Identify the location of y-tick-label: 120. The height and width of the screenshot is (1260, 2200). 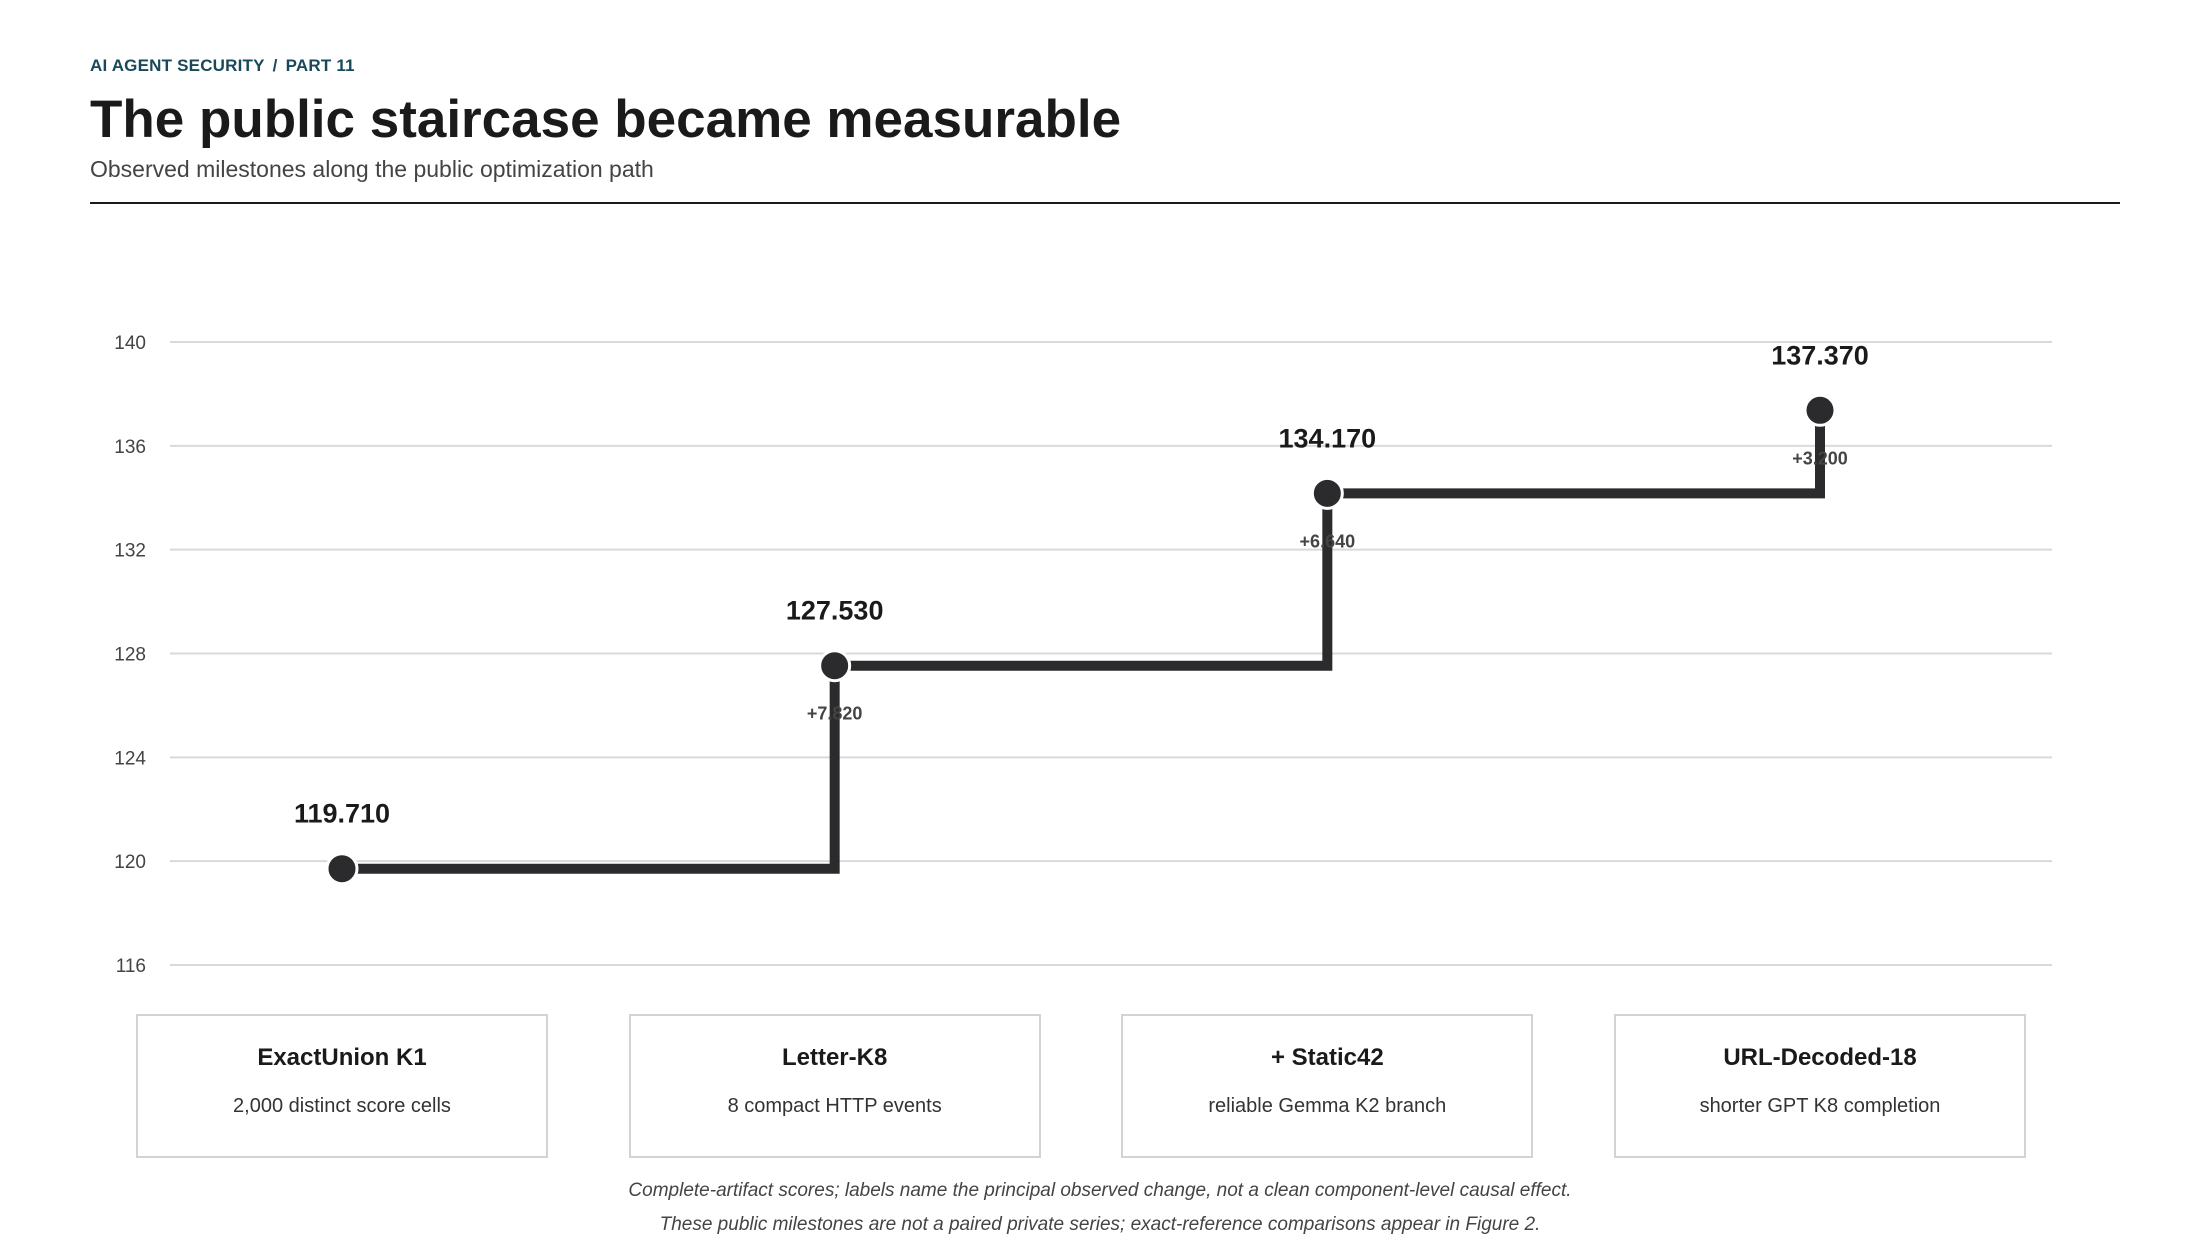
(130, 862).